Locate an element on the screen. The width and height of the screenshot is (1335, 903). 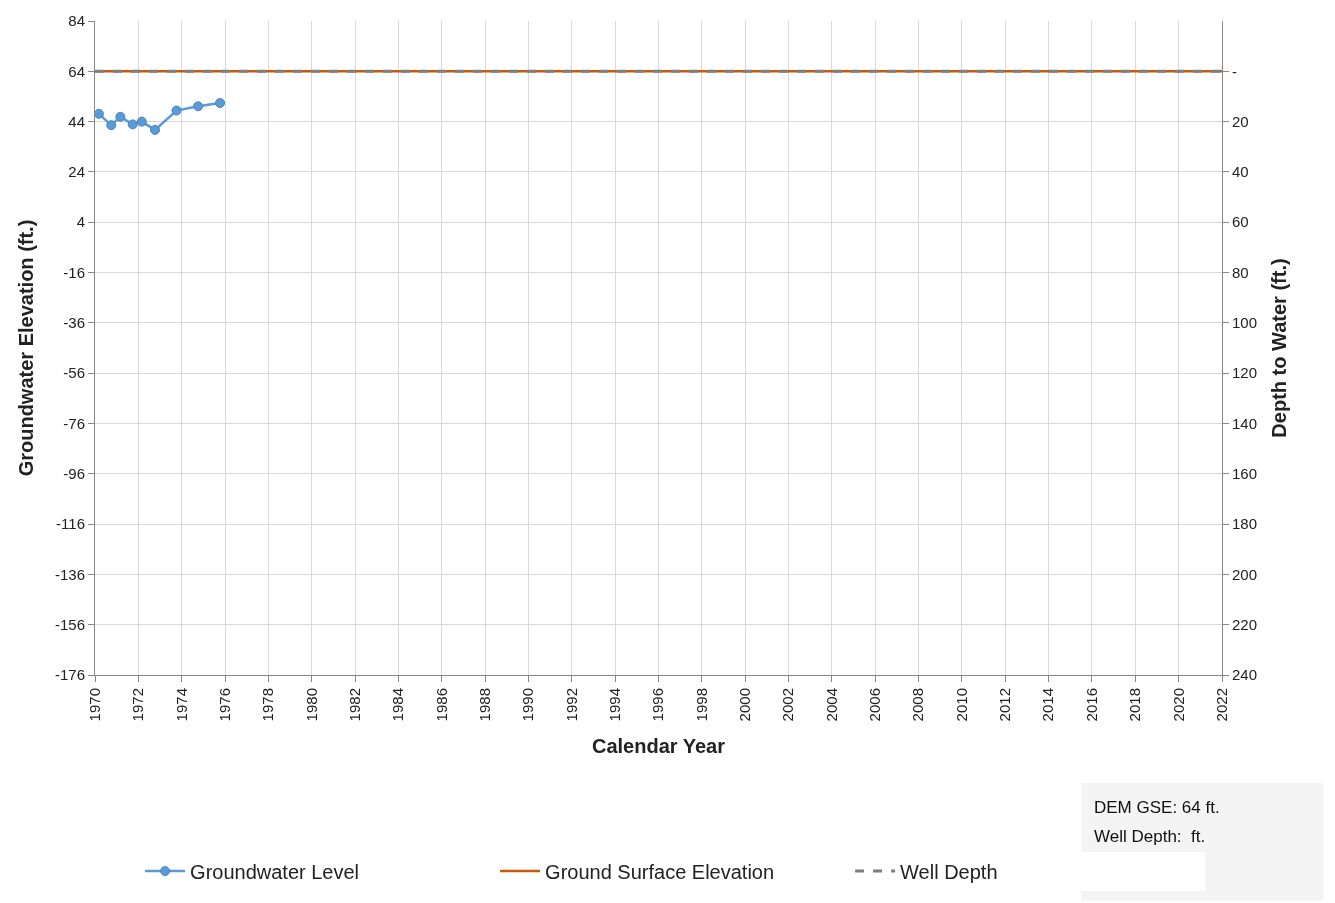
x-tick-label: 1982 is located at coordinates (354, 705).